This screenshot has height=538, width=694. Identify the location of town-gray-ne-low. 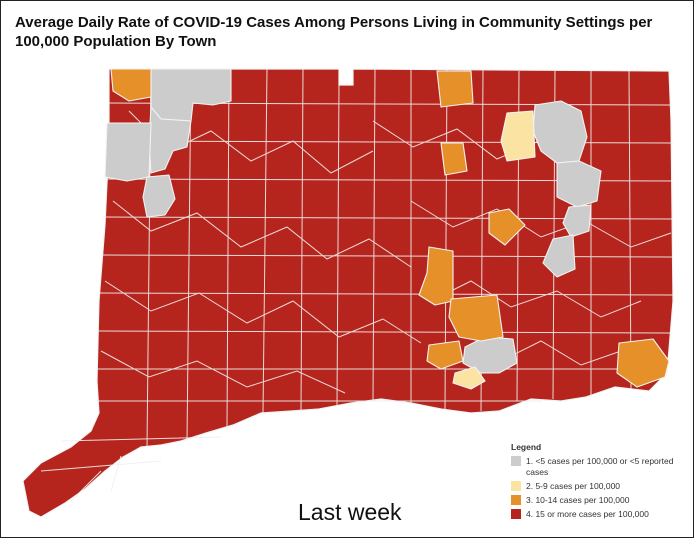
(577, 221).